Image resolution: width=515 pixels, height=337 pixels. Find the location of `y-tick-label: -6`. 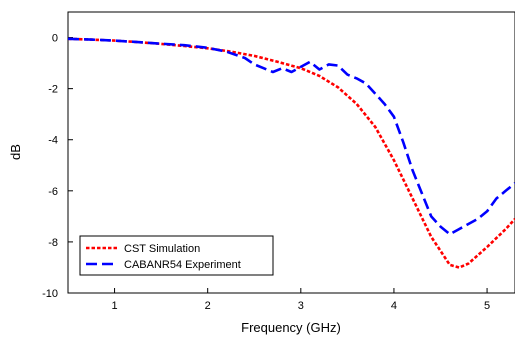

y-tick-label: -6 is located at coordinates (53, 192).